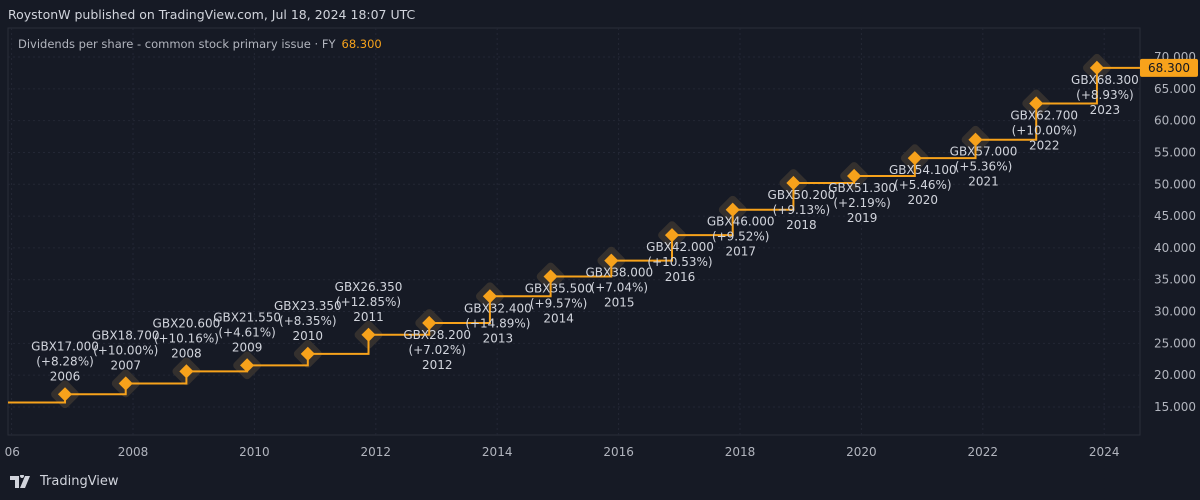 The width and height of the screenshot is (1200, 500). Describe the element at coordinates (369, 287) in the screenshot. I see `data-label: GBX26.350` at that location.